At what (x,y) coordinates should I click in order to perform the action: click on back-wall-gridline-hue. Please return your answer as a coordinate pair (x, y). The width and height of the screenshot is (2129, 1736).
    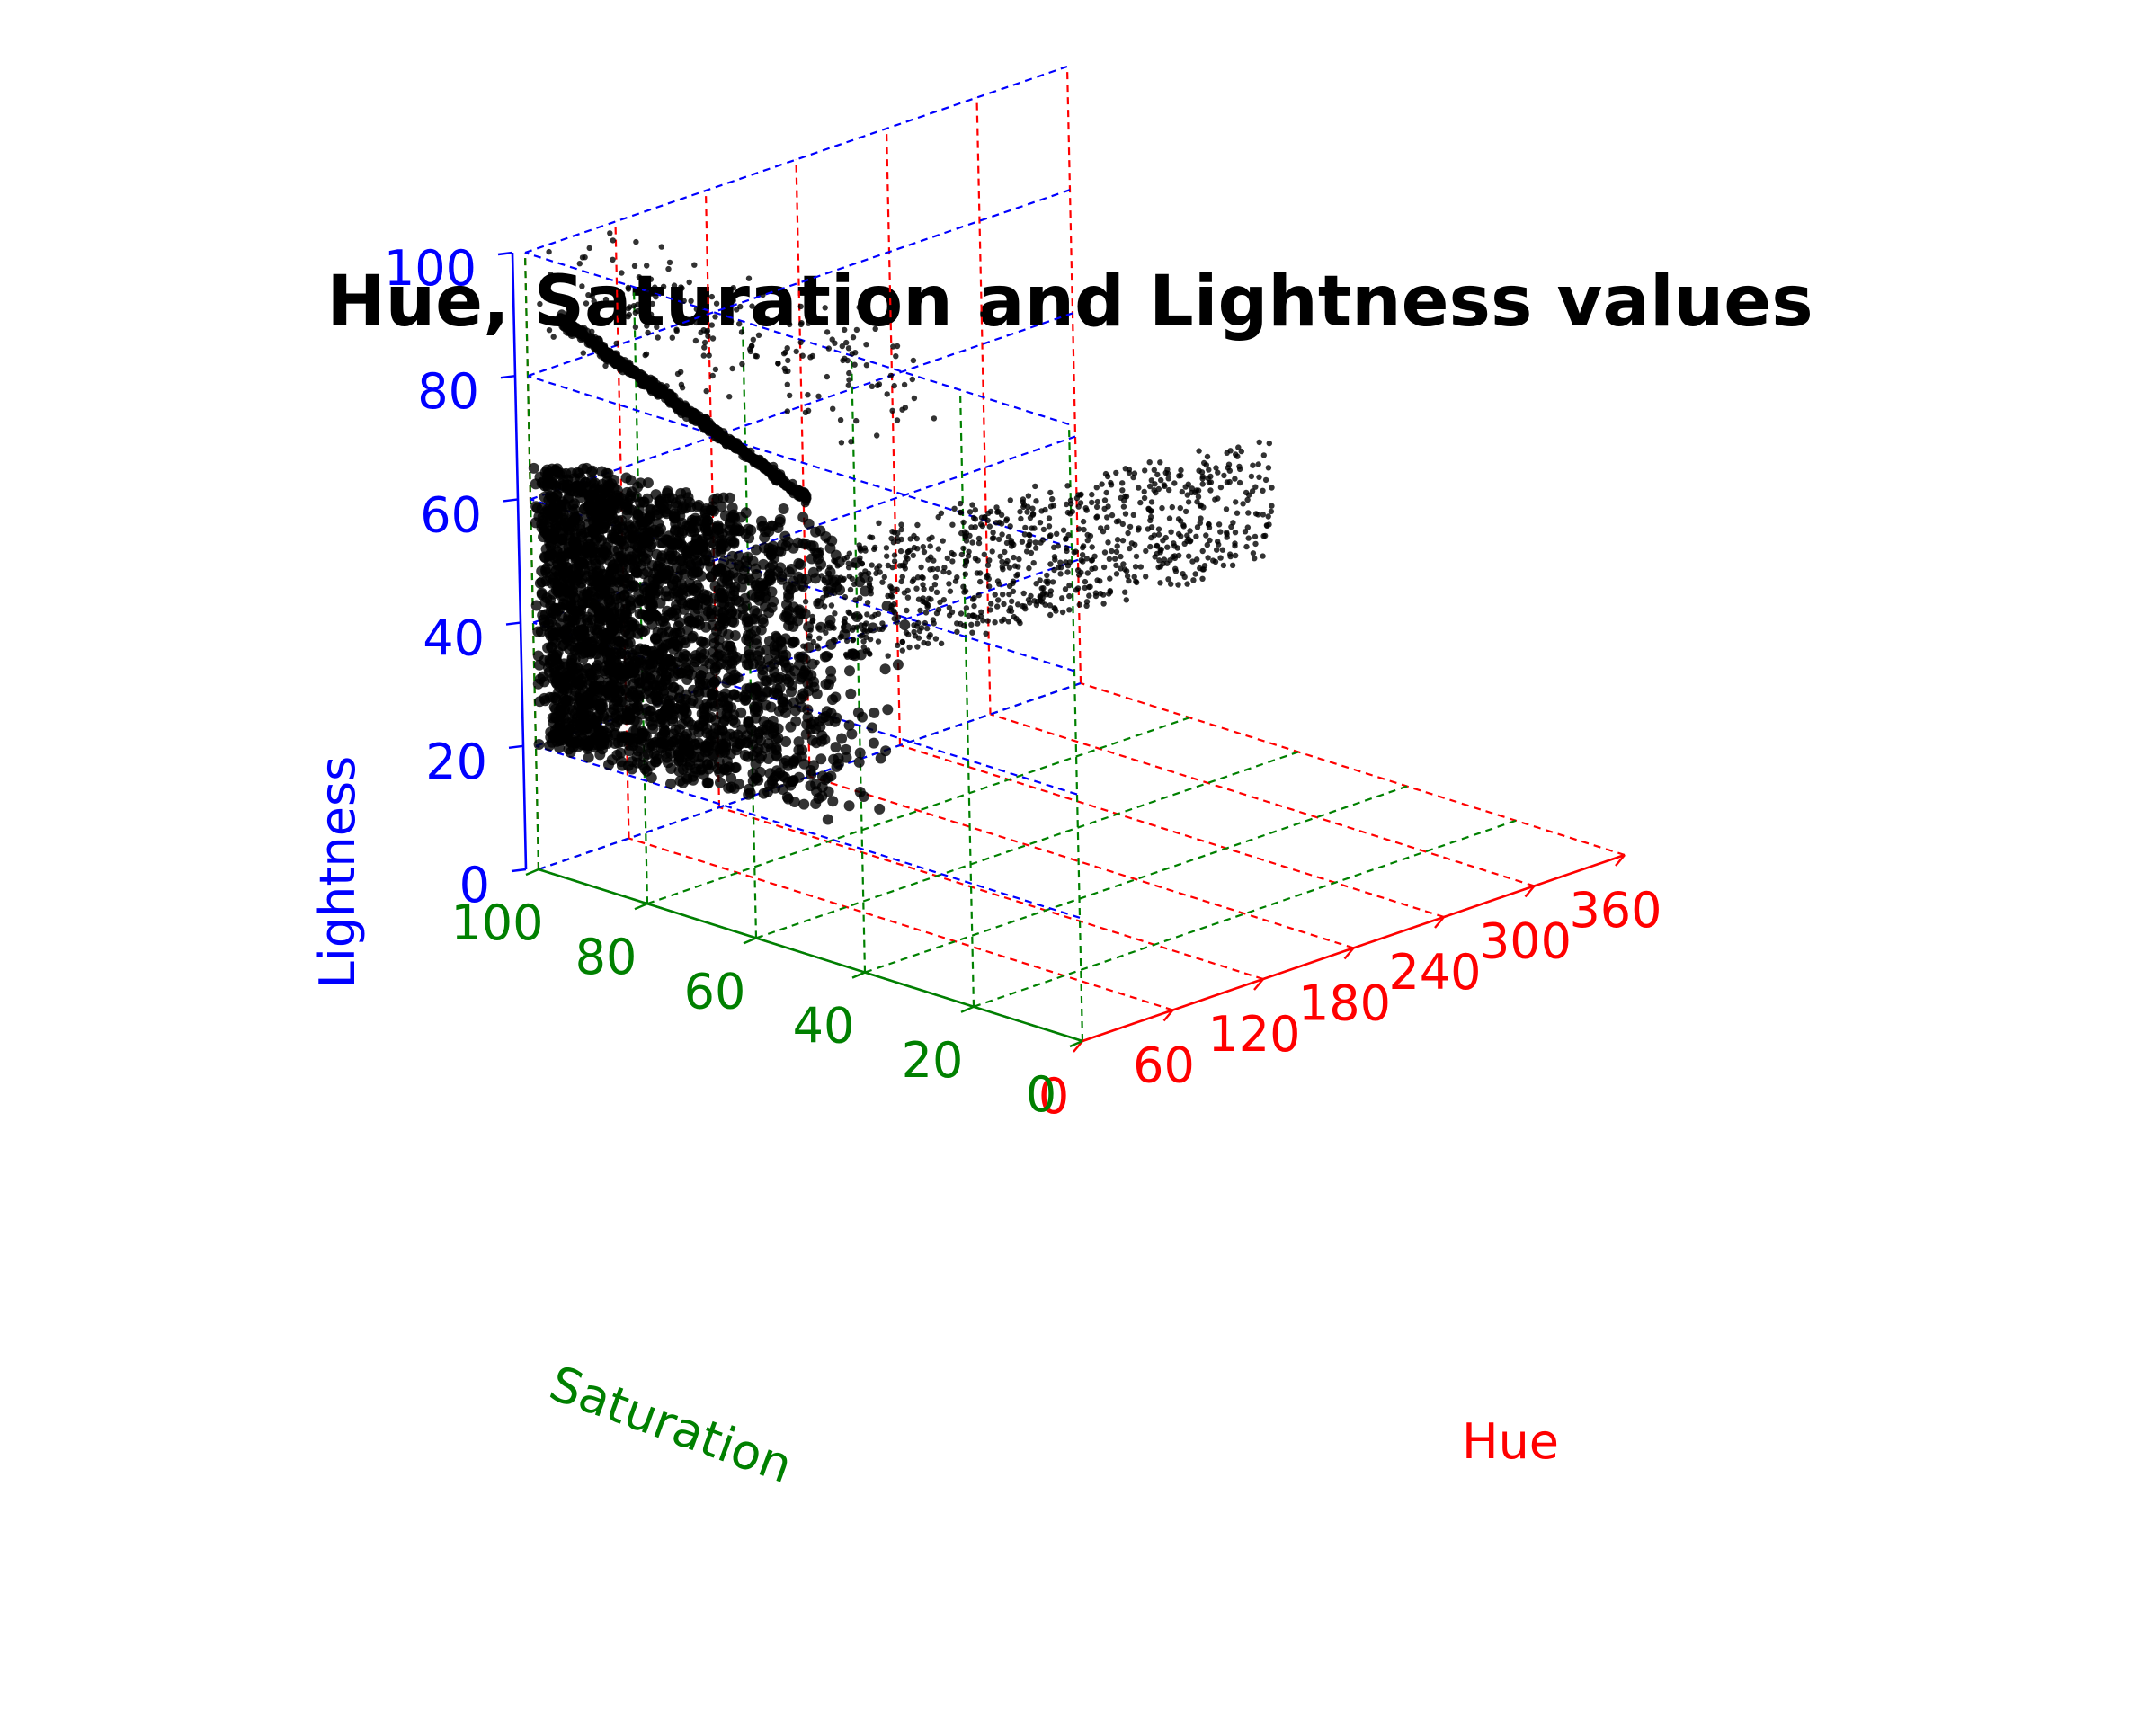
    Looking at the image, I should click on (1073, 375).